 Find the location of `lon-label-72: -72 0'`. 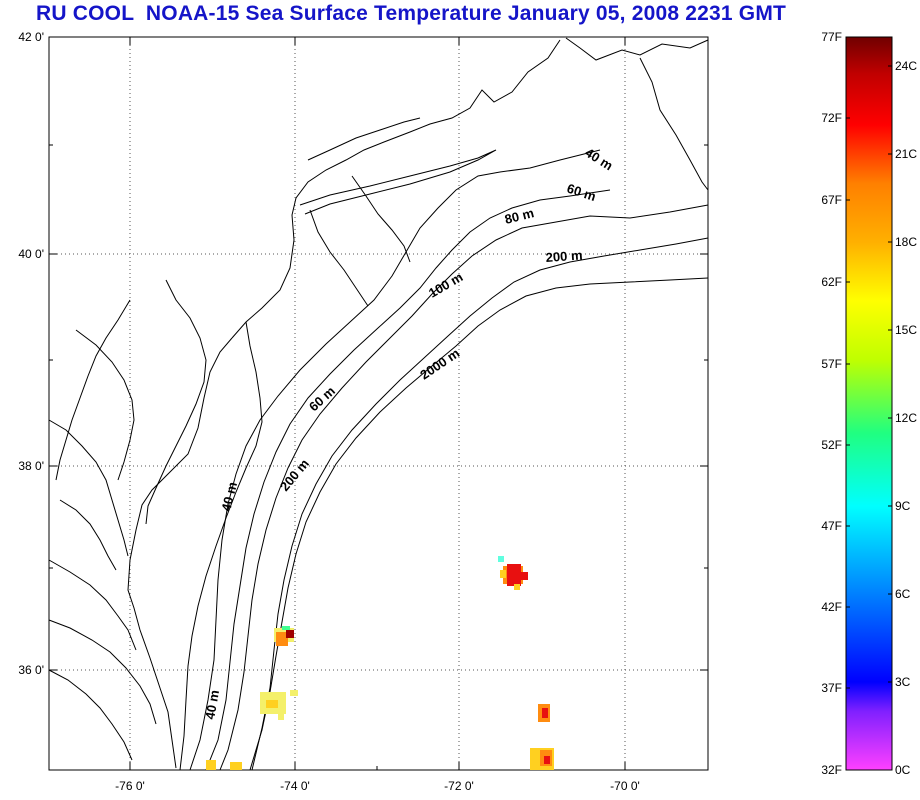

lon-label-72: -72 0' is located at coordinates (459, 786).